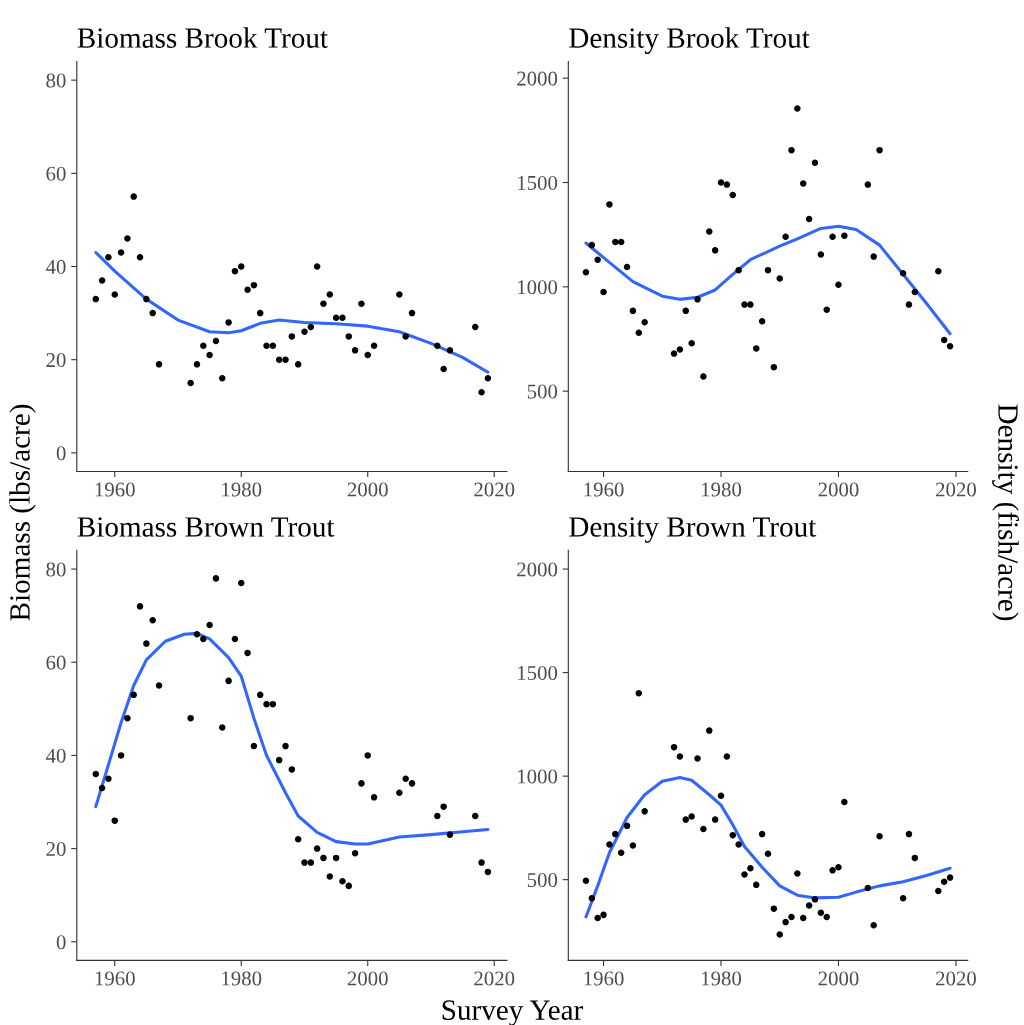  What do you see at coordinates (693, 530) in the screenshot?
I see `chart-title: Density Brown Trout` at bounding box center [693, 530].